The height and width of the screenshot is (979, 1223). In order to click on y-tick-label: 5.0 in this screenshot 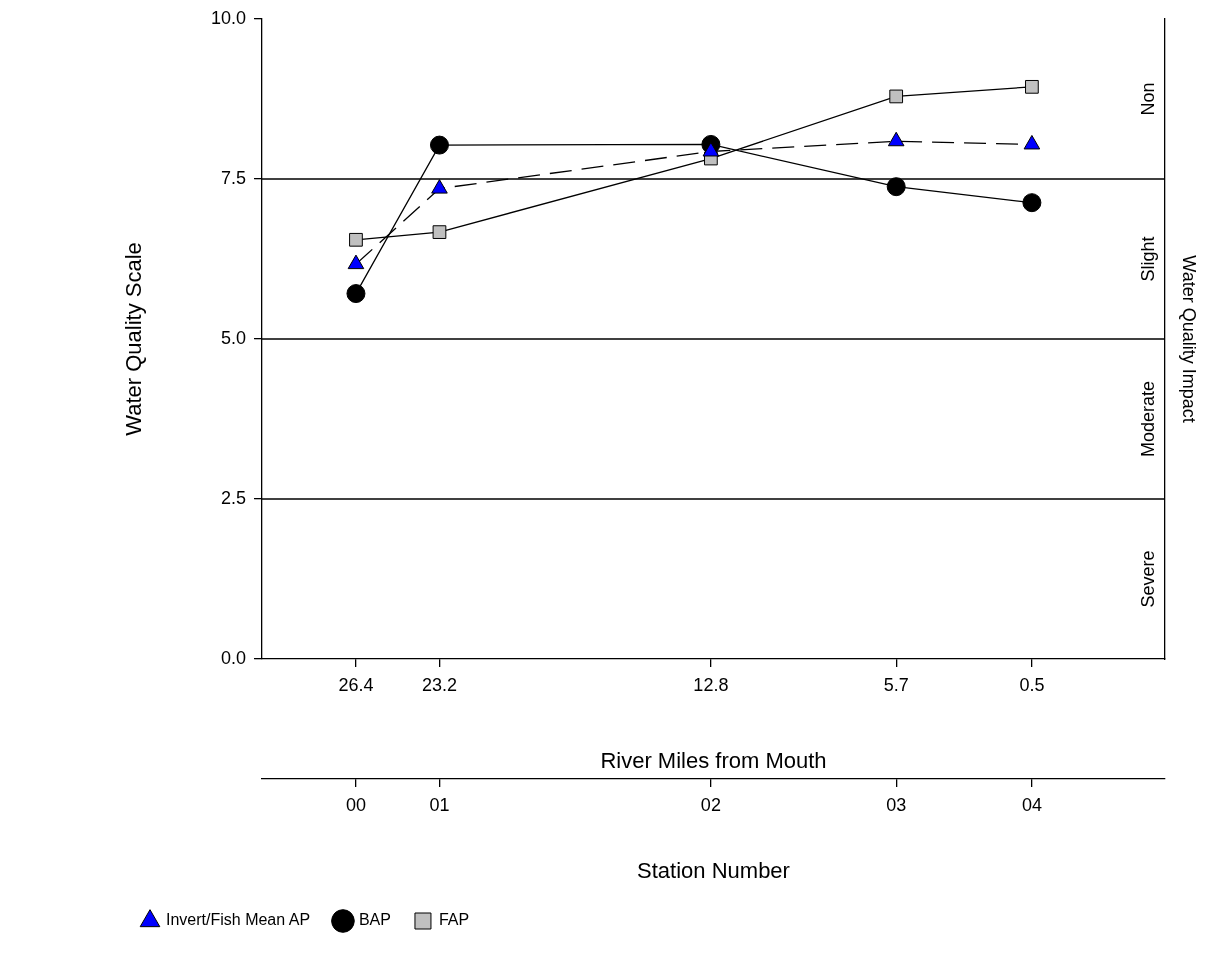, I will do `click(233, 337)`.